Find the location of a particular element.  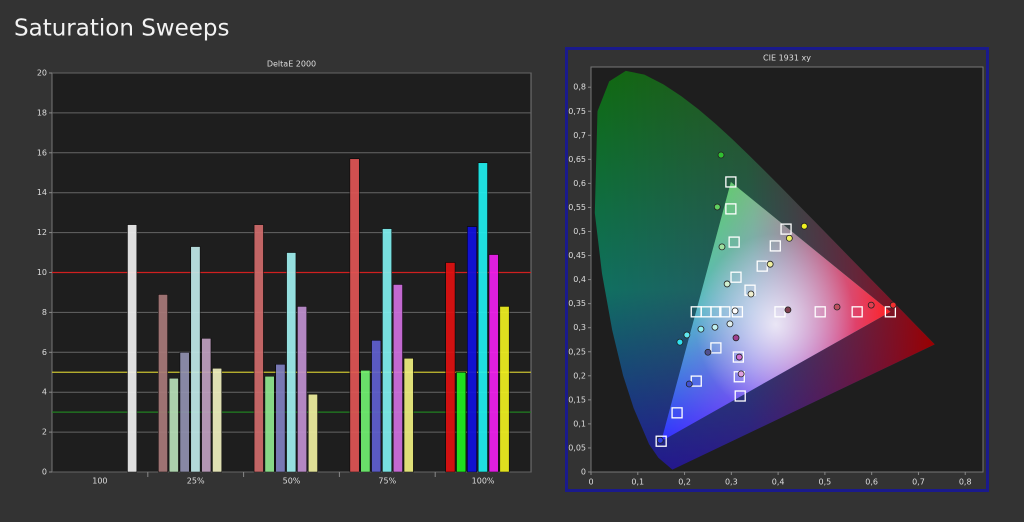

y-tick-label: 2 is located at coordinates (44, 432).